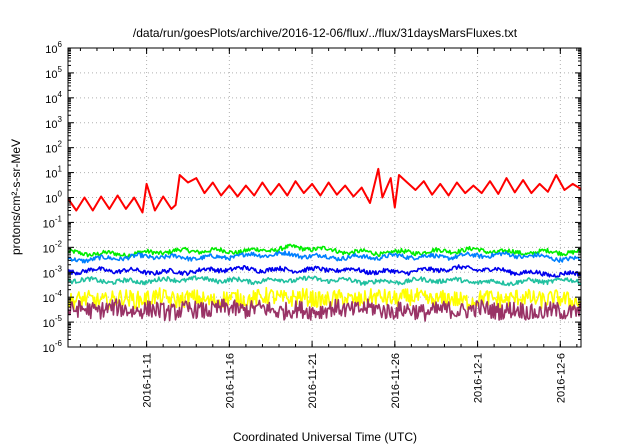 Image resolution: width=640 pixels, height=448 pixels. I want to click on x-axis-label: Coordinated Universal Time (UTC), so click(325, 437).